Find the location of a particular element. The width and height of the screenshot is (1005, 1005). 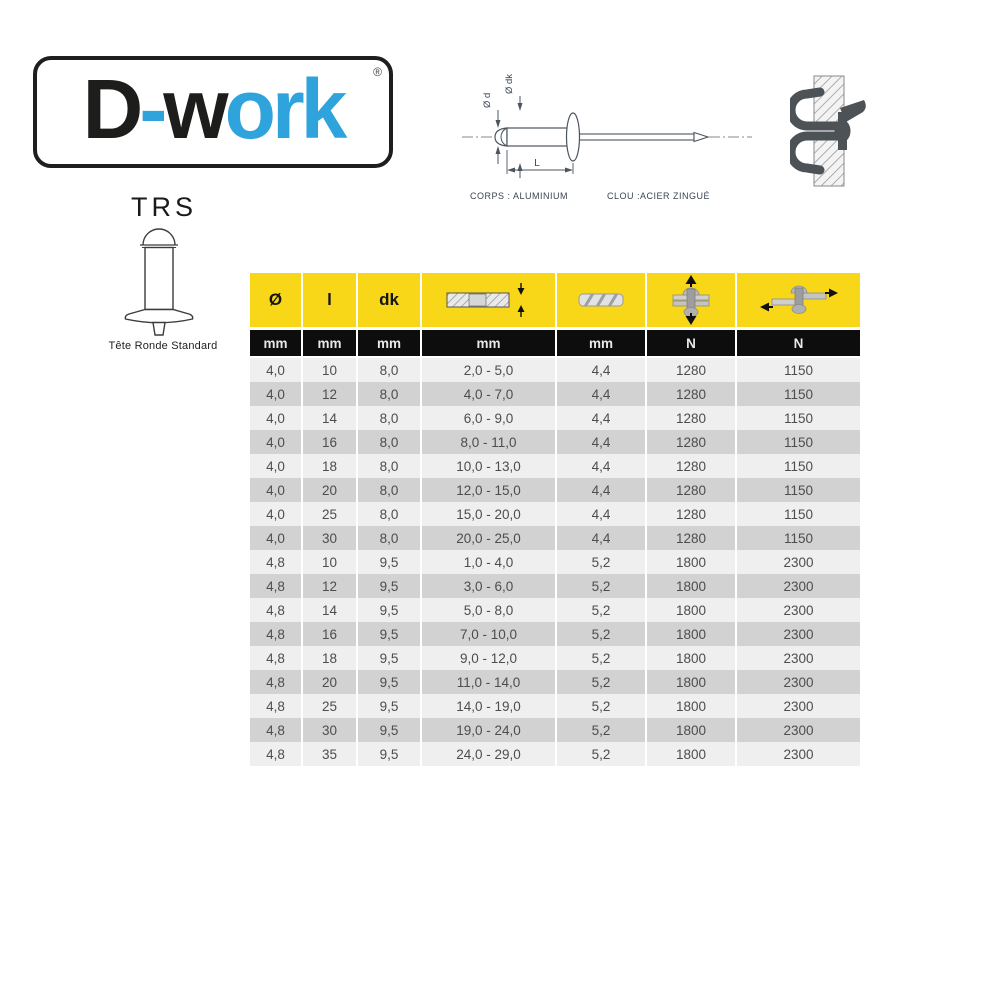

col-header-diameter: Ø is located at coordinates (275, 300).